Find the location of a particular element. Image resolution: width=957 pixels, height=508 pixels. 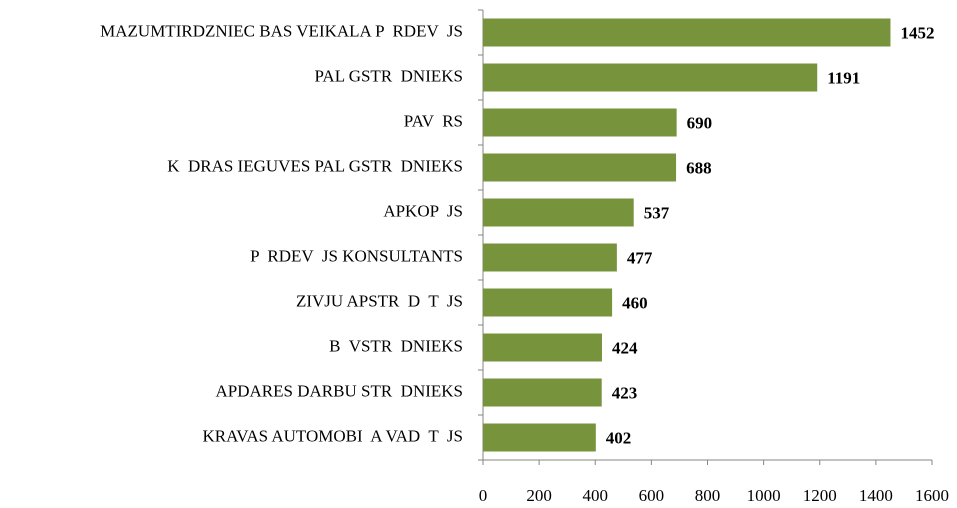

value-label: 537 is located at coordinates (657, 212).